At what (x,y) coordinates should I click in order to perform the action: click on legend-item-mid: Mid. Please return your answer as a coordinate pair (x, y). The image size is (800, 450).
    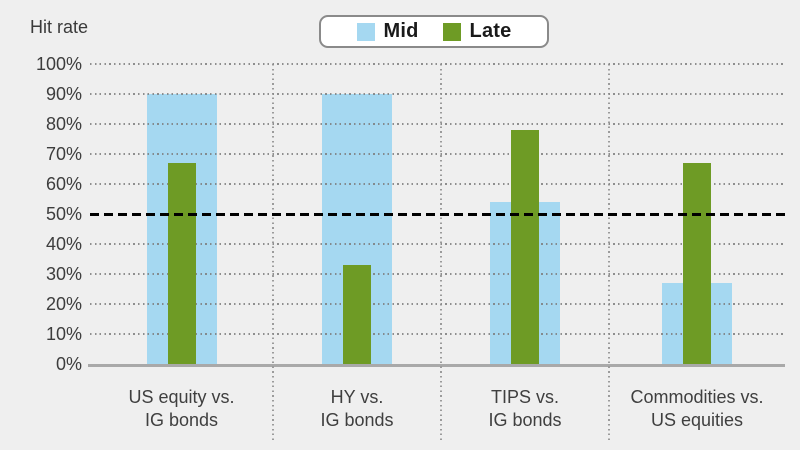
    Looking at the image, I should click on (387, 31).